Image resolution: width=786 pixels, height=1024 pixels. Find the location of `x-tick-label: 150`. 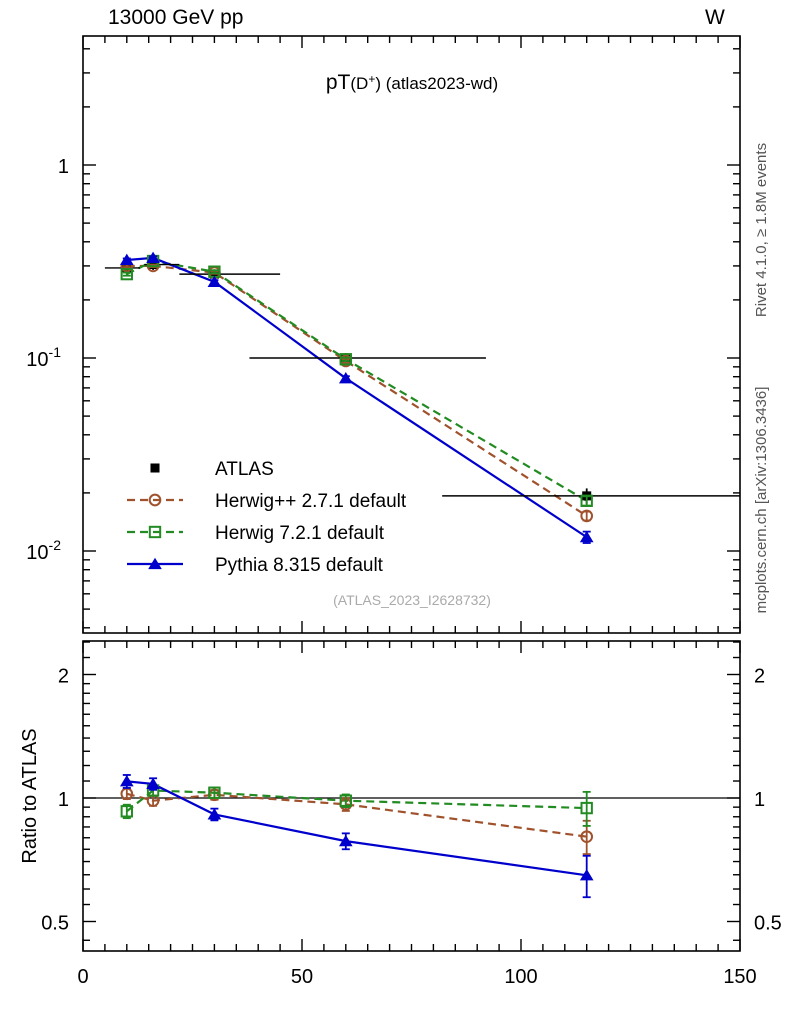

x-tick-label: 150 is located at coordinates (739, 977).